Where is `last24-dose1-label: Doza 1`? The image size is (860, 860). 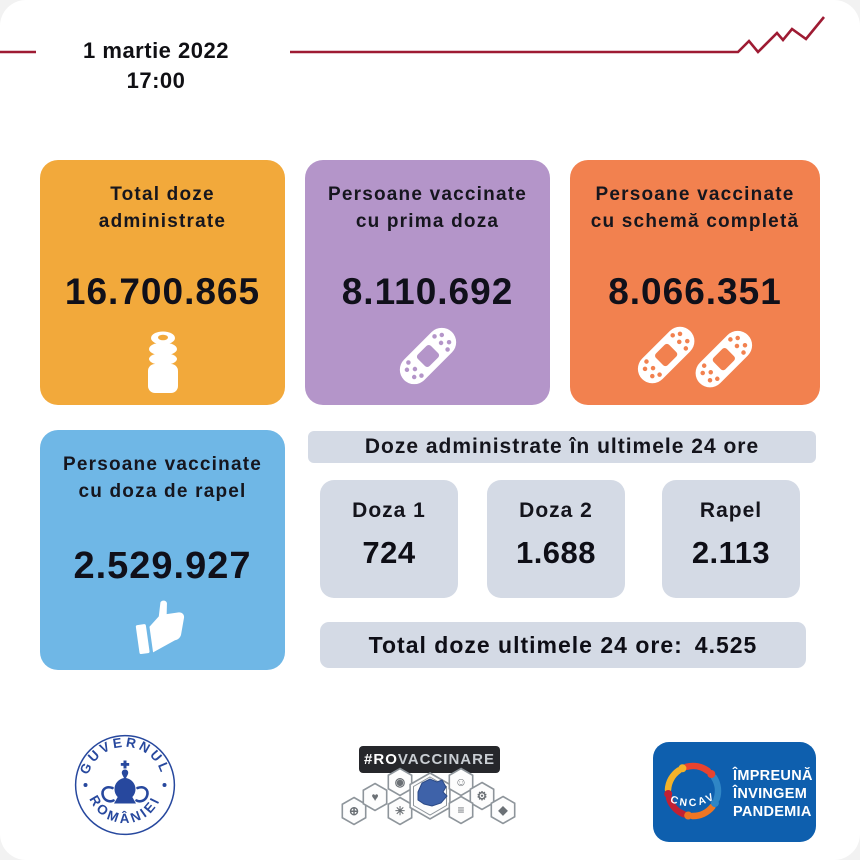 last24-dose1-label: Doza 1 is located at coordinates (389, 510).